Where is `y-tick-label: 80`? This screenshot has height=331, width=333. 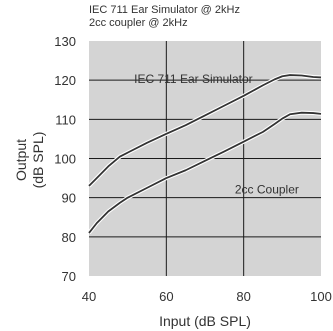
y-tick-label: 80 is located at coordinates (69, 237).